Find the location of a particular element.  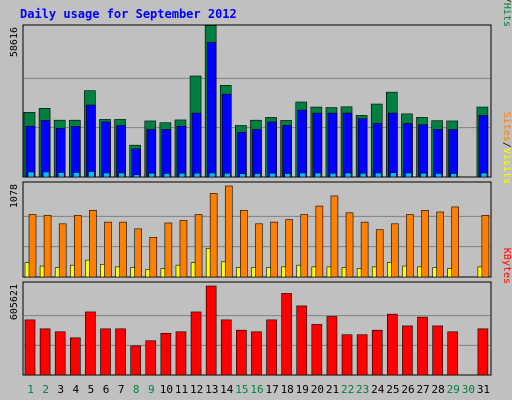

x-tick-label: 2 is located at coordinates (45, 389).